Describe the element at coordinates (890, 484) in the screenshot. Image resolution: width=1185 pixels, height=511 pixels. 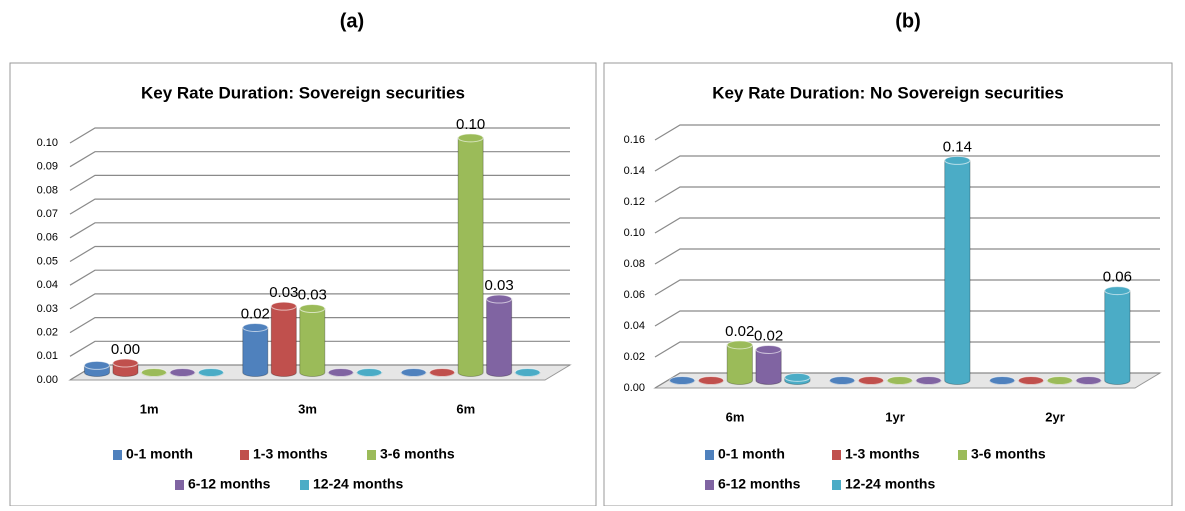
I see `legend-label: 12-24 months` at that location.